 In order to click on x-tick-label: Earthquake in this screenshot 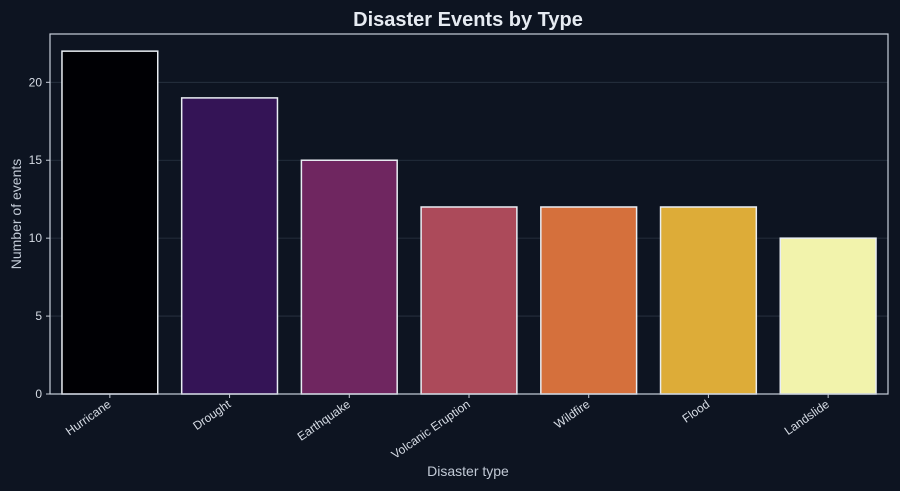, I will do `click(324, 420)`.